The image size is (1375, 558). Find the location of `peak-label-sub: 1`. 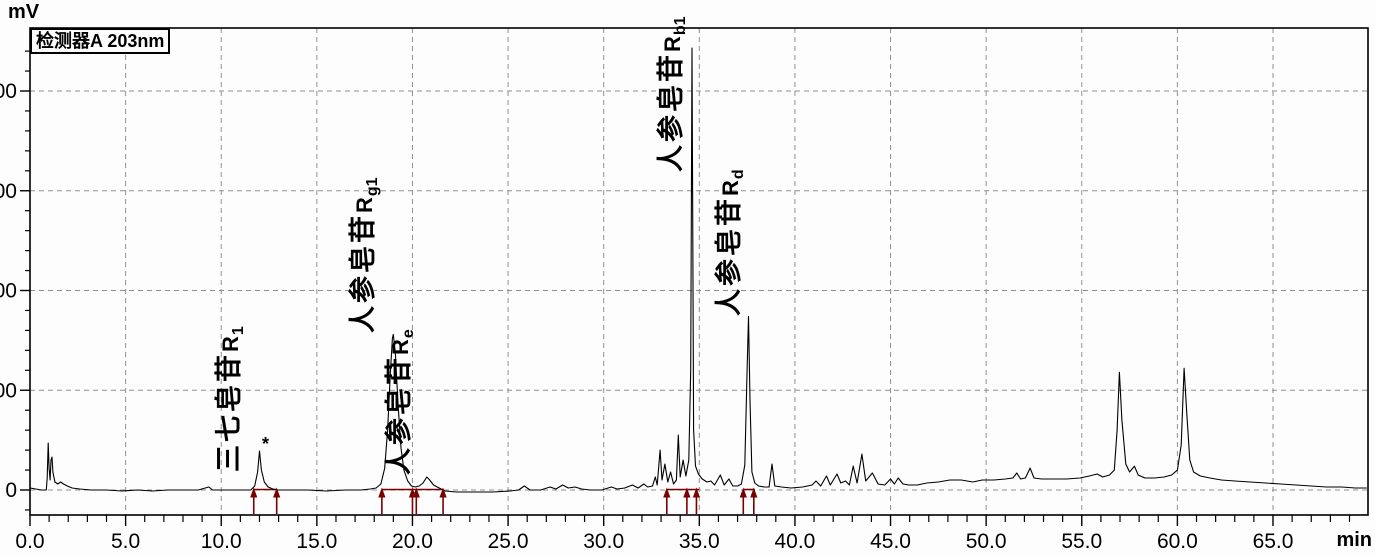

peak-label-sub: 1 is located at coordinates (238, 331).